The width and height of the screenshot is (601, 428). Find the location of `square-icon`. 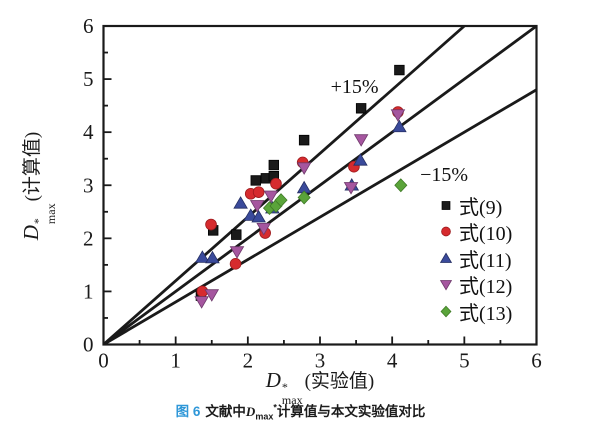

square-icon is located at coordinates (446, 205).